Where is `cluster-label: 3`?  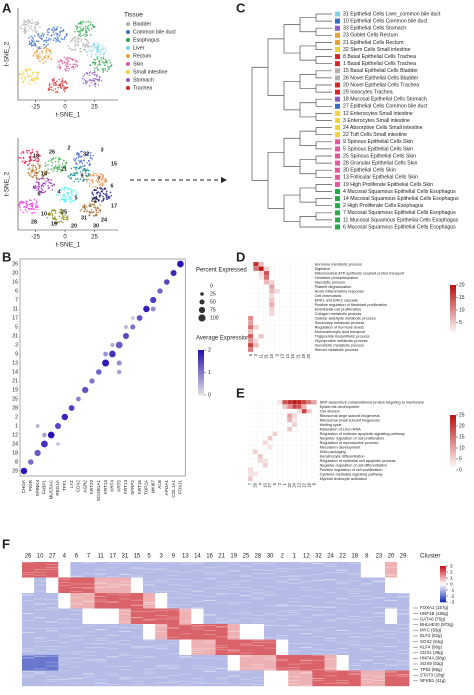 cluster-label: 3 is located at coordinates (101, 150).